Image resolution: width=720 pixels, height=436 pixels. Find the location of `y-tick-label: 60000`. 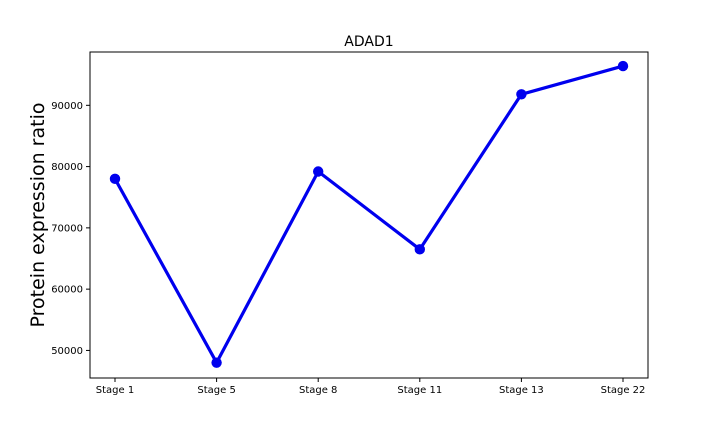

y-tick-label: 60000 is located at coordinates (67, 290).